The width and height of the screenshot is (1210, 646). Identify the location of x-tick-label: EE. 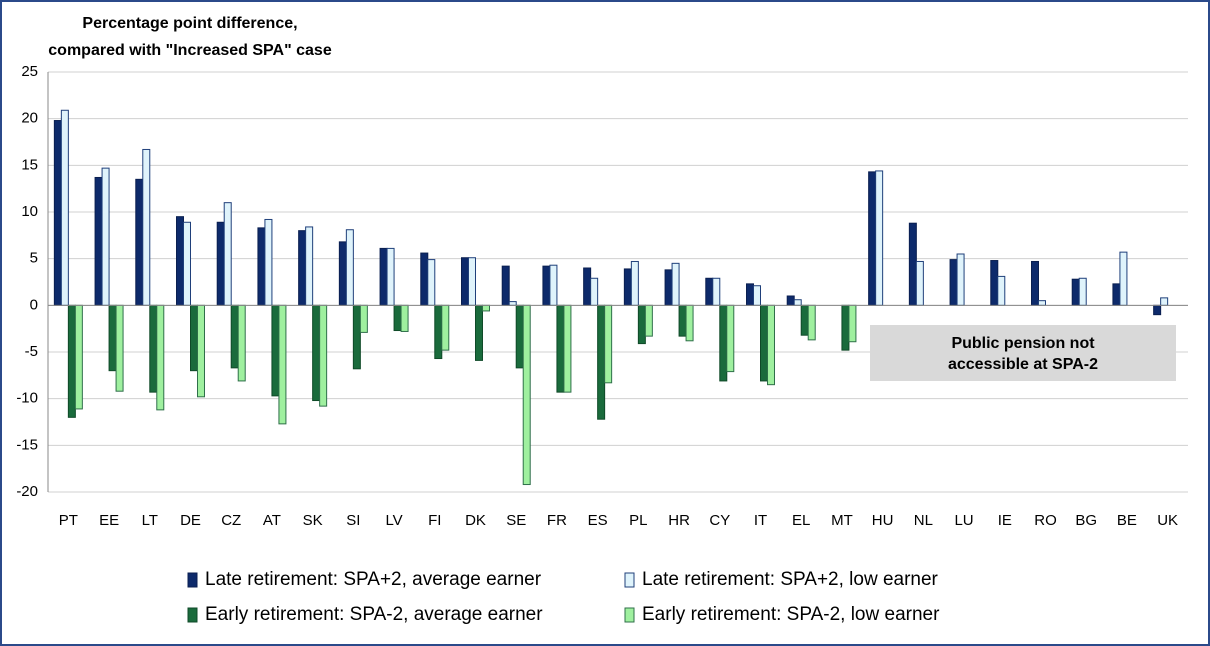
(109, 520).